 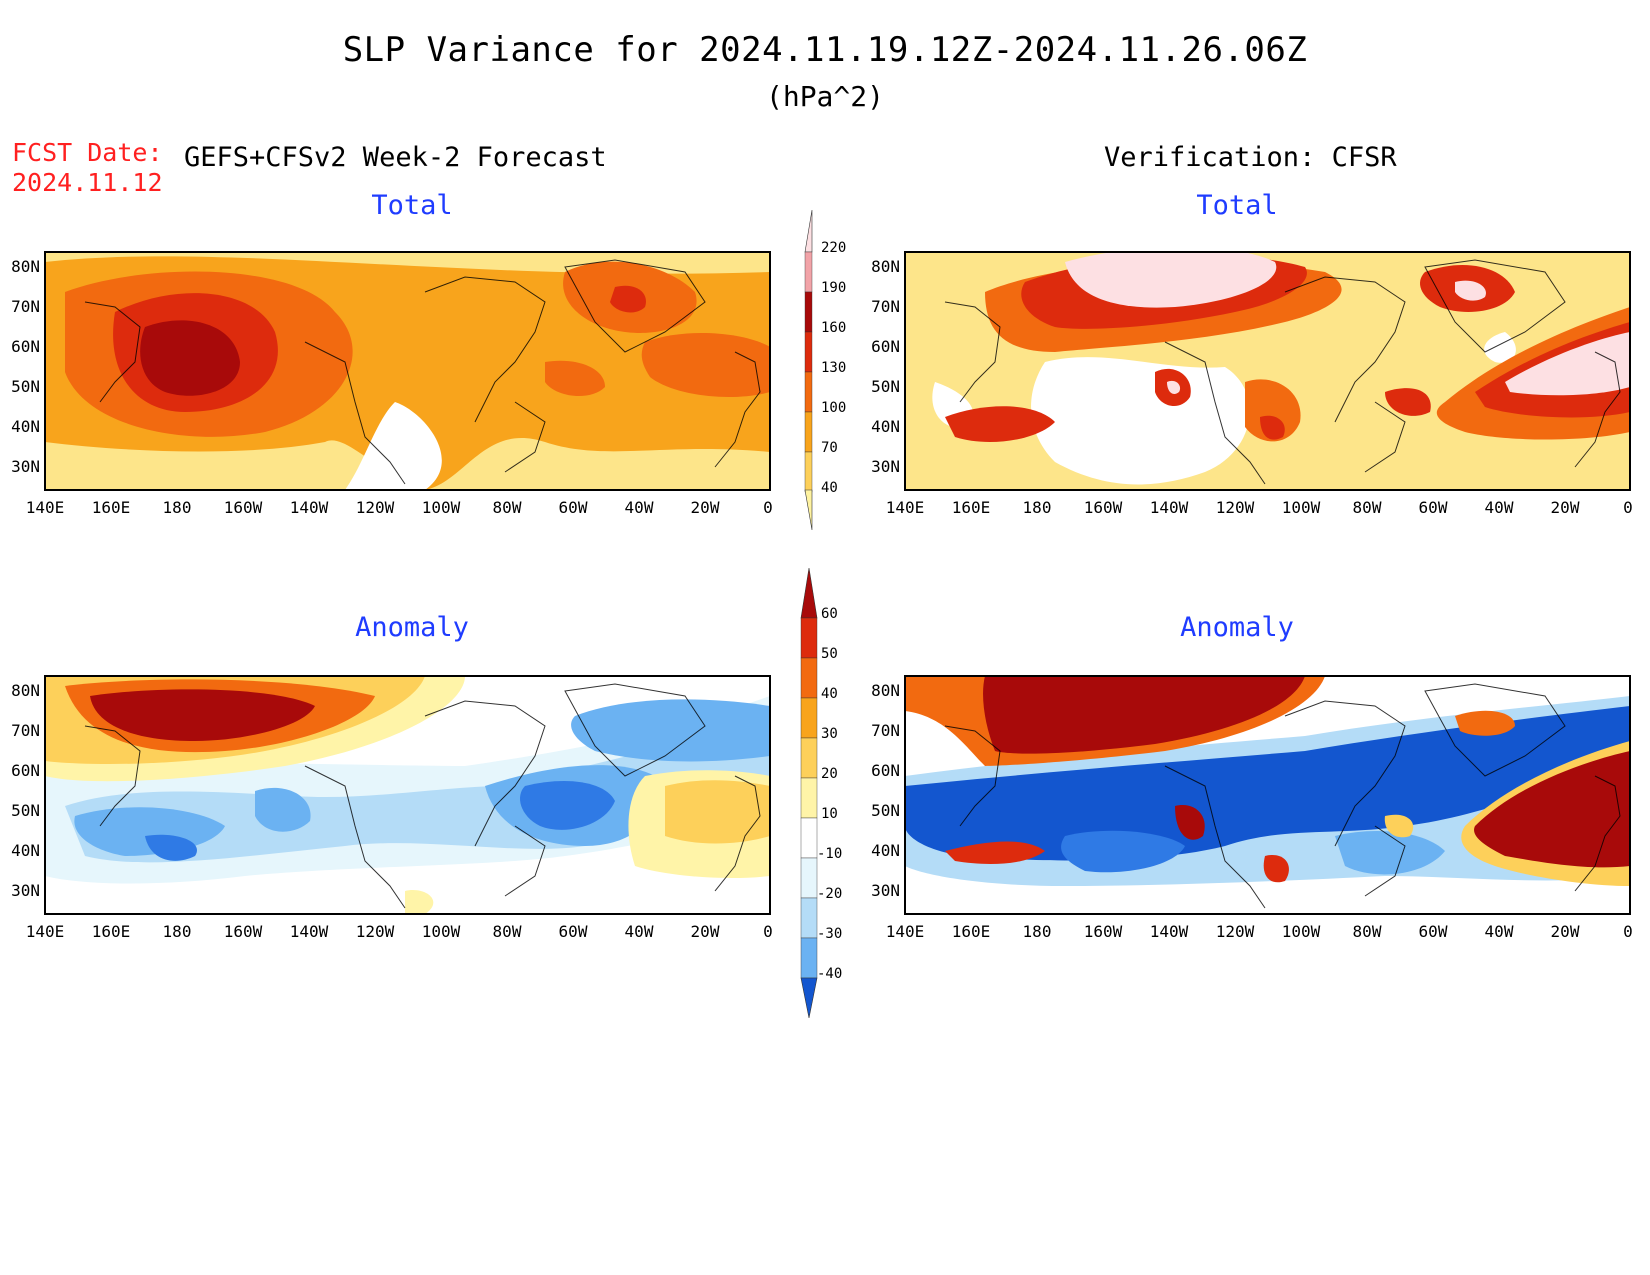 What do you see at coordinates (829, 854) in the screenshot?
I see `cb-anom-tick-neg10: -10` at bounding box center [829, 854].